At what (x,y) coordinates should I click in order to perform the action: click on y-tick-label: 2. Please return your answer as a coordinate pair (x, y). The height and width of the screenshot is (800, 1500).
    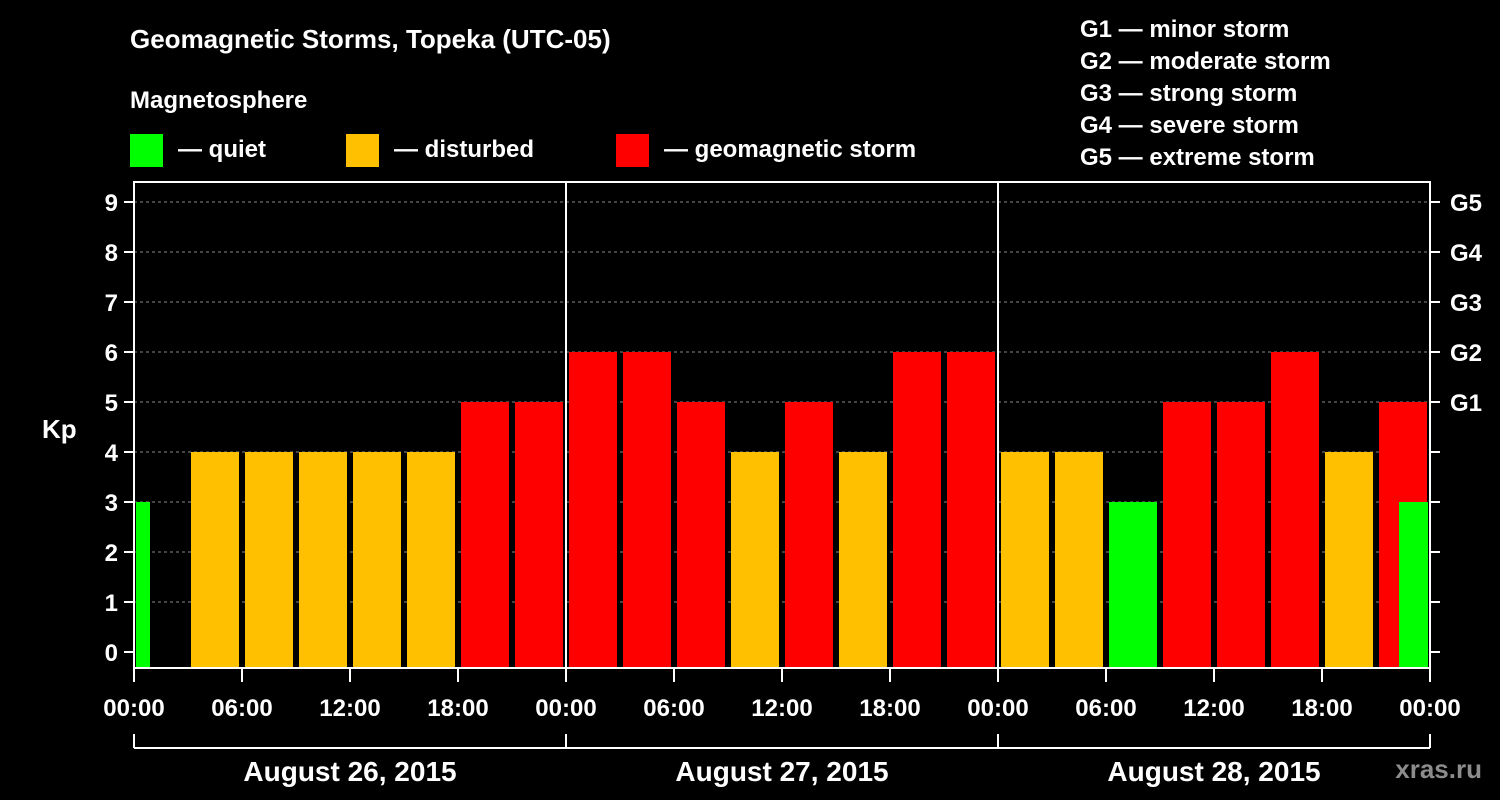
    Looking at the image, I should click on (111, 553).